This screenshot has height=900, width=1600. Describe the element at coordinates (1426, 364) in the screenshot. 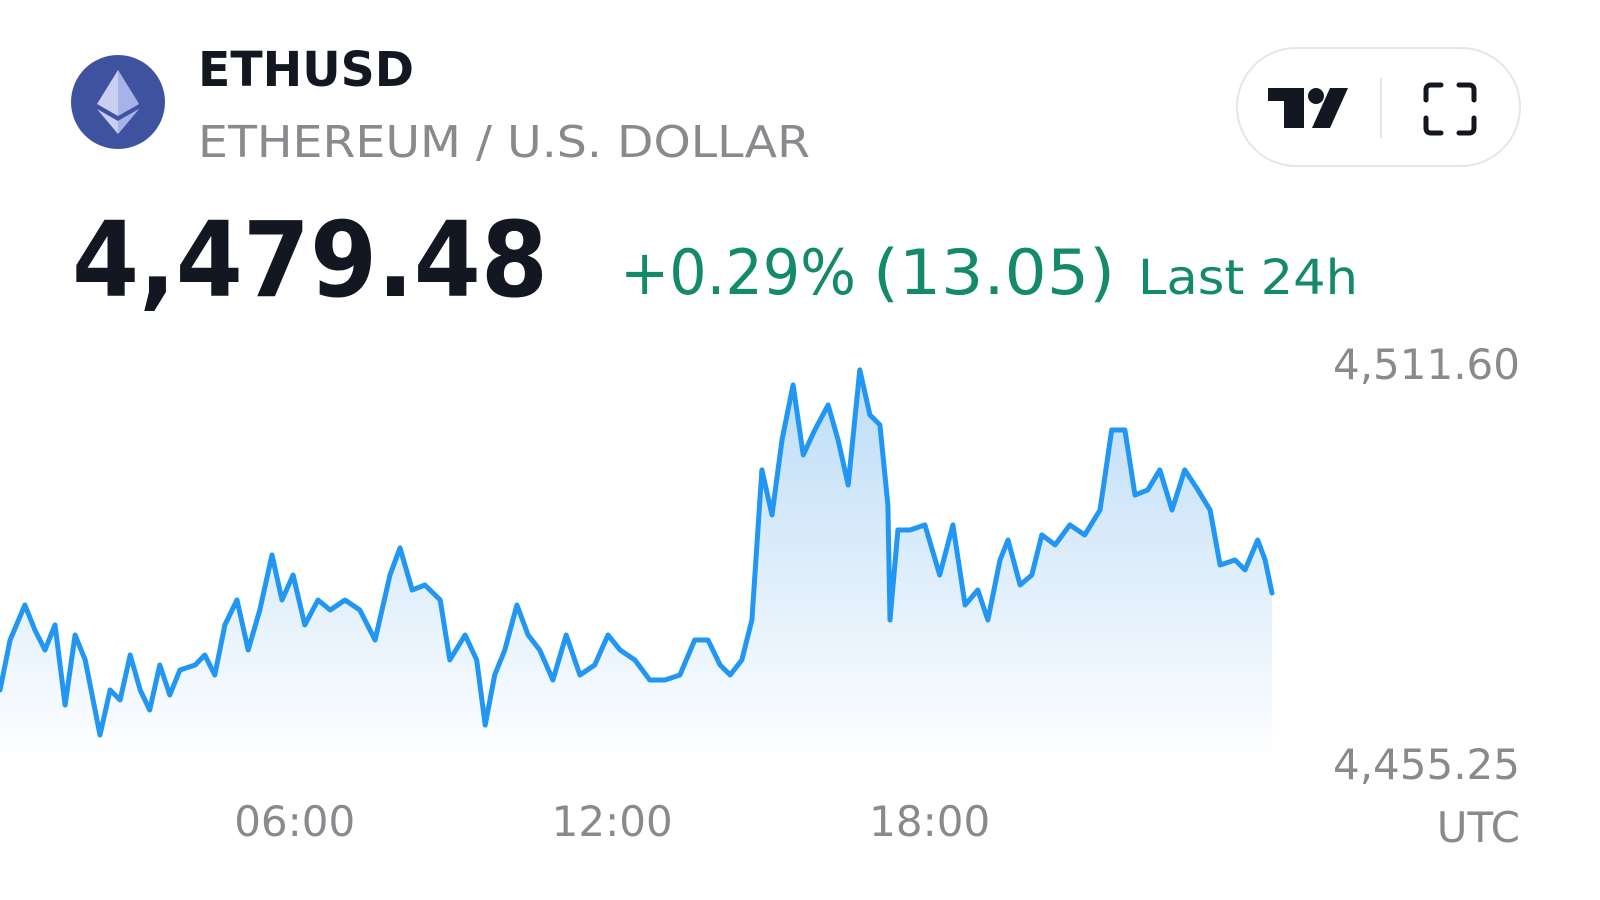

I see `y-tick-label: 4,511.60` at that location.